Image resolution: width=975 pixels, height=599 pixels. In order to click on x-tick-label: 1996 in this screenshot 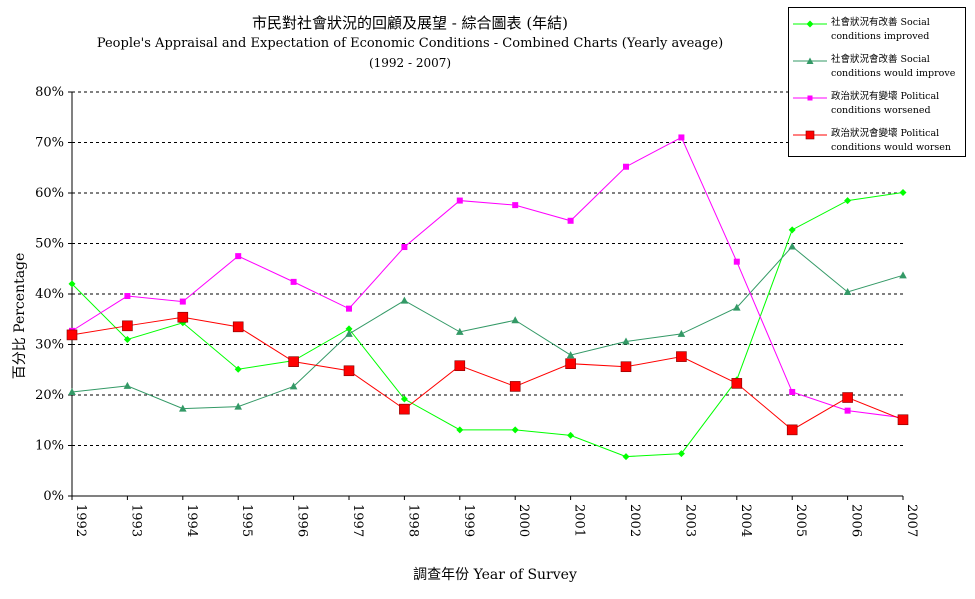, I will do `click(302, 520)`.